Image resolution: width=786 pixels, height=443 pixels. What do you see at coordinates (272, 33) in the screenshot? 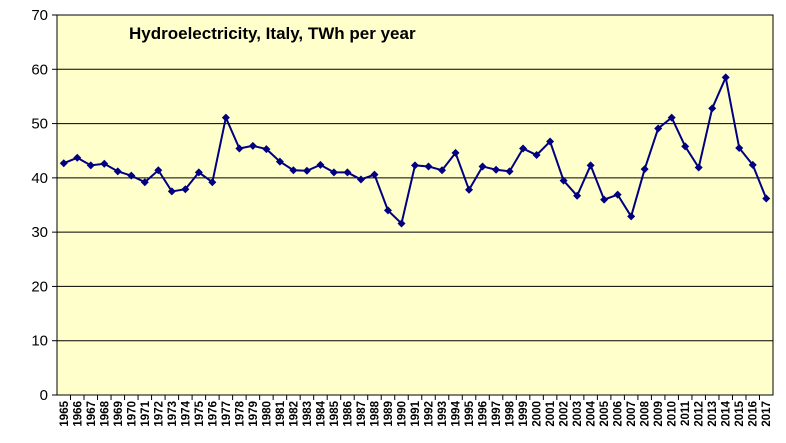
I see `chart-title: Hydroelectricity, Italy, TWh per year` at bounding box center [272, 33].